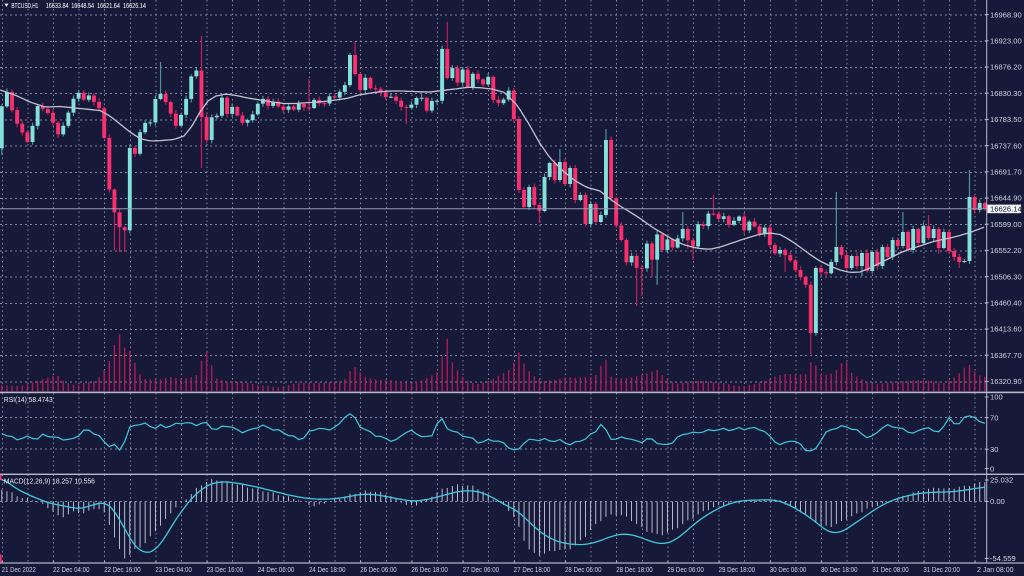 Image resolution: width=1024 pixels, height=576 pixels. I want to click on svg-text: 0, so click(992, 468).